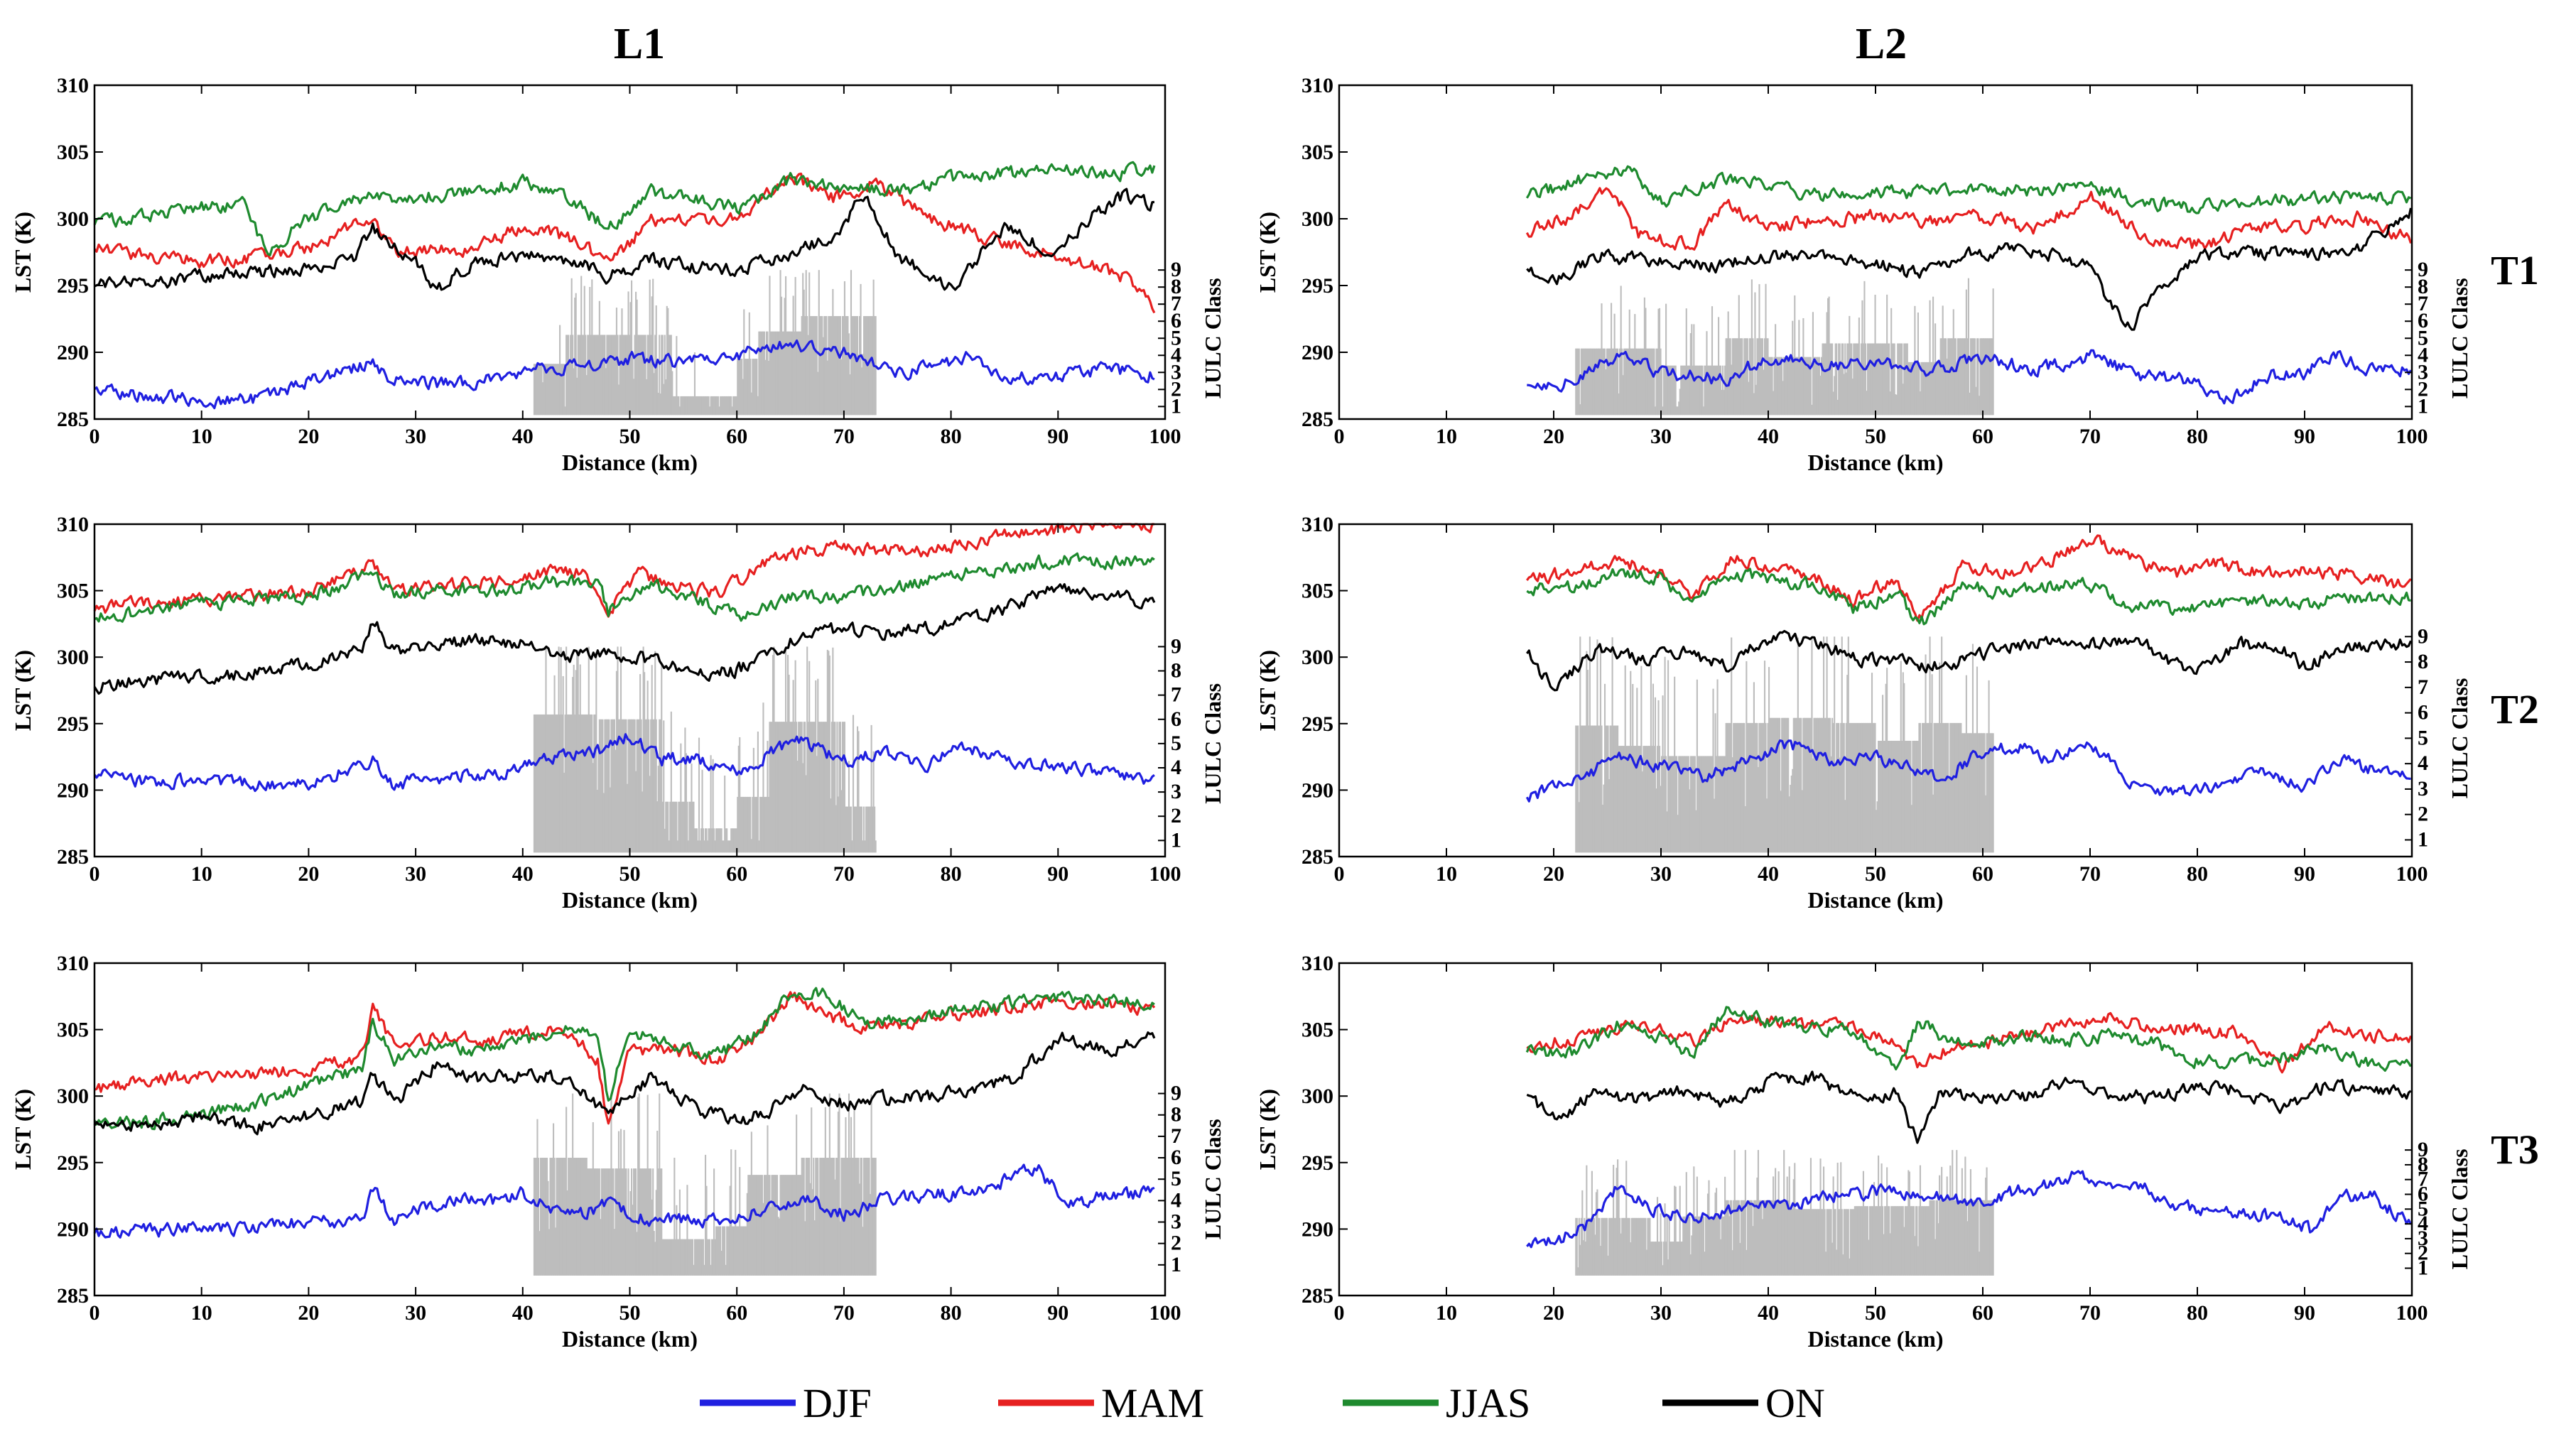 This screenshot has width=2576, height=1439. Describe the element at coordinates (1176, 303) in the screenshot. I see `lulc-tick-label: 7` at that location.